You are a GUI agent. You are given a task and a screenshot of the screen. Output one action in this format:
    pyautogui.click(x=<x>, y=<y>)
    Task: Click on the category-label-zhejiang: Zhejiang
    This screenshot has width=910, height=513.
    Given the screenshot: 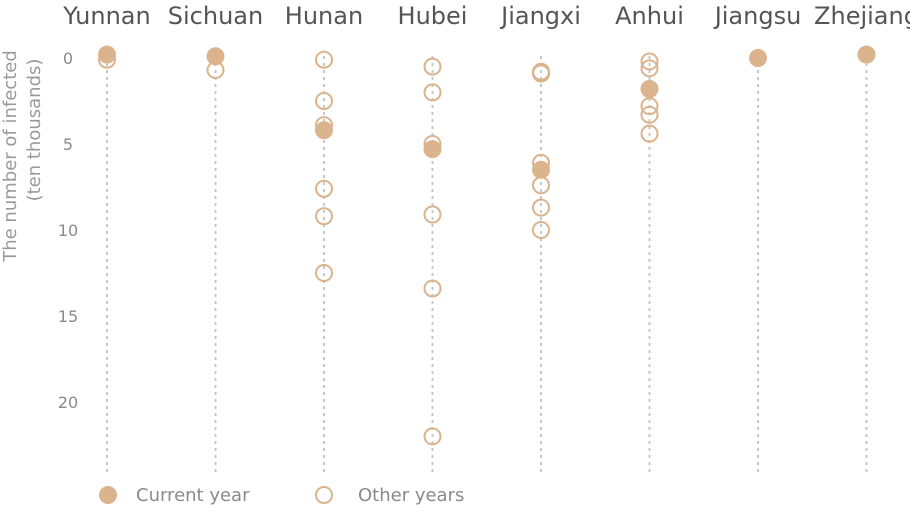 What is the action you would take?
    pyautogui.click(x=862, y=16)
    